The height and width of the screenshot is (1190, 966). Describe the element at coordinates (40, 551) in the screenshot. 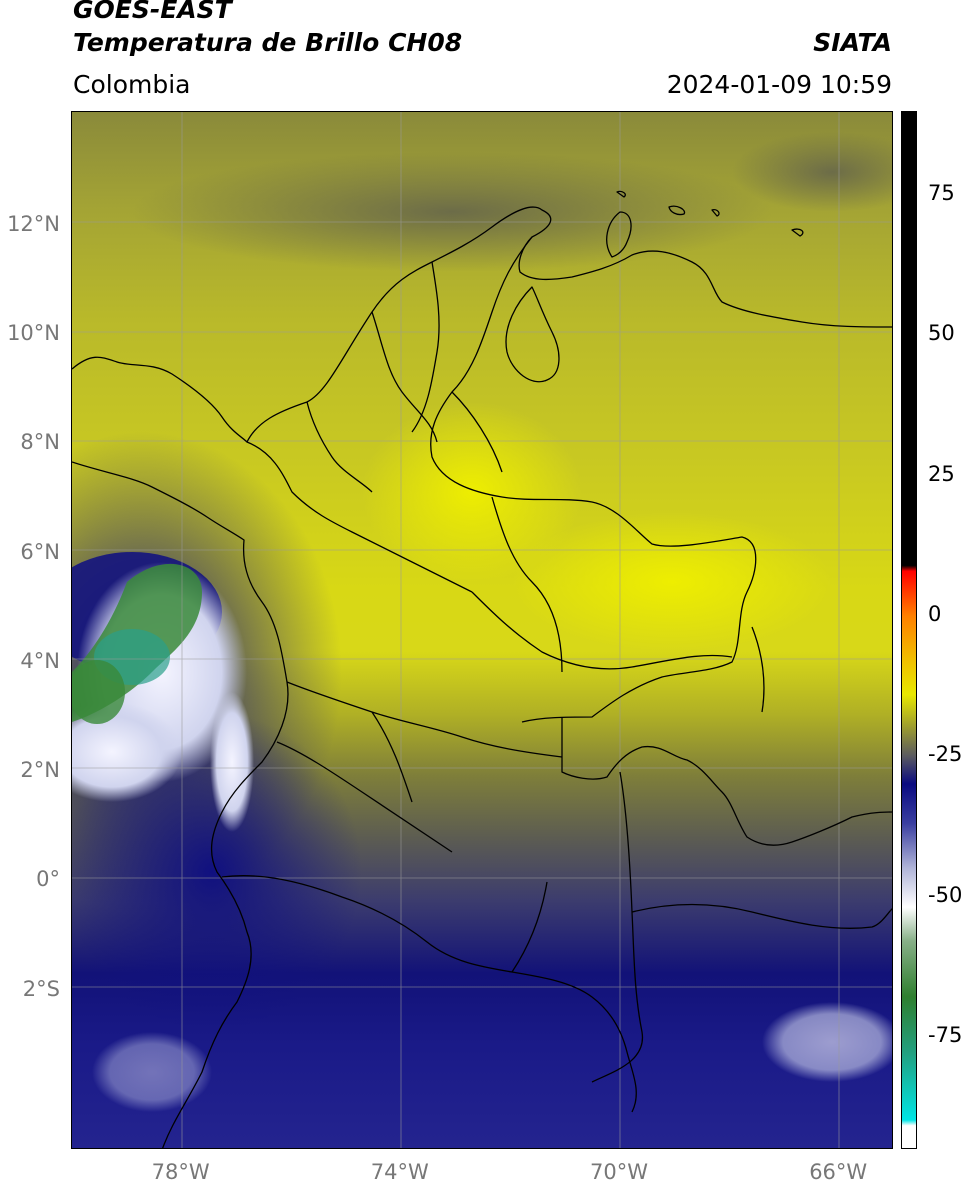

I see `lat-label: 6°N` at that location.